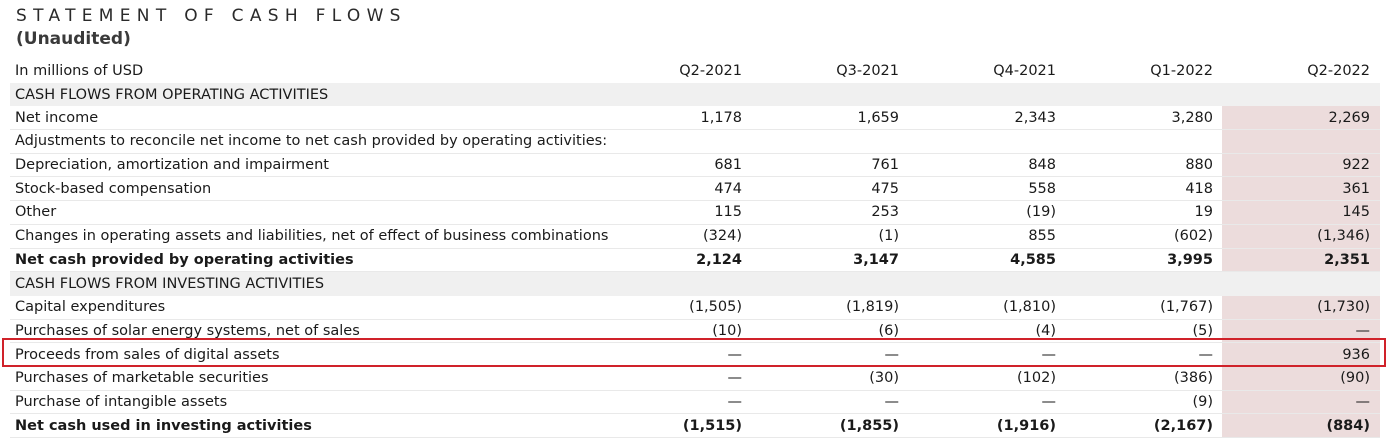  I want to click on table-row: Stock-based compensation 474 475 558 418 361, so click(695, 189).